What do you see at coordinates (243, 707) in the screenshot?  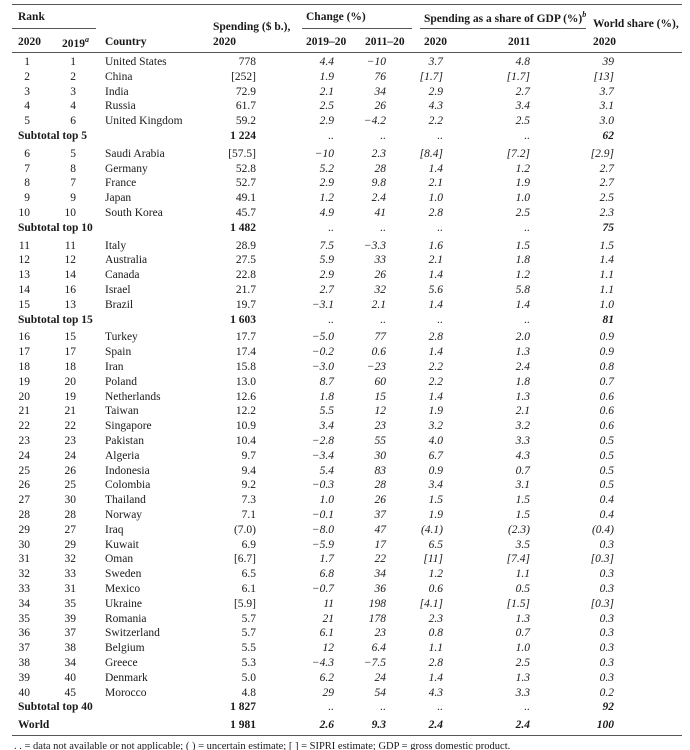 I see `subtotal-cell: 1 827` at bounding box center [243, 707].